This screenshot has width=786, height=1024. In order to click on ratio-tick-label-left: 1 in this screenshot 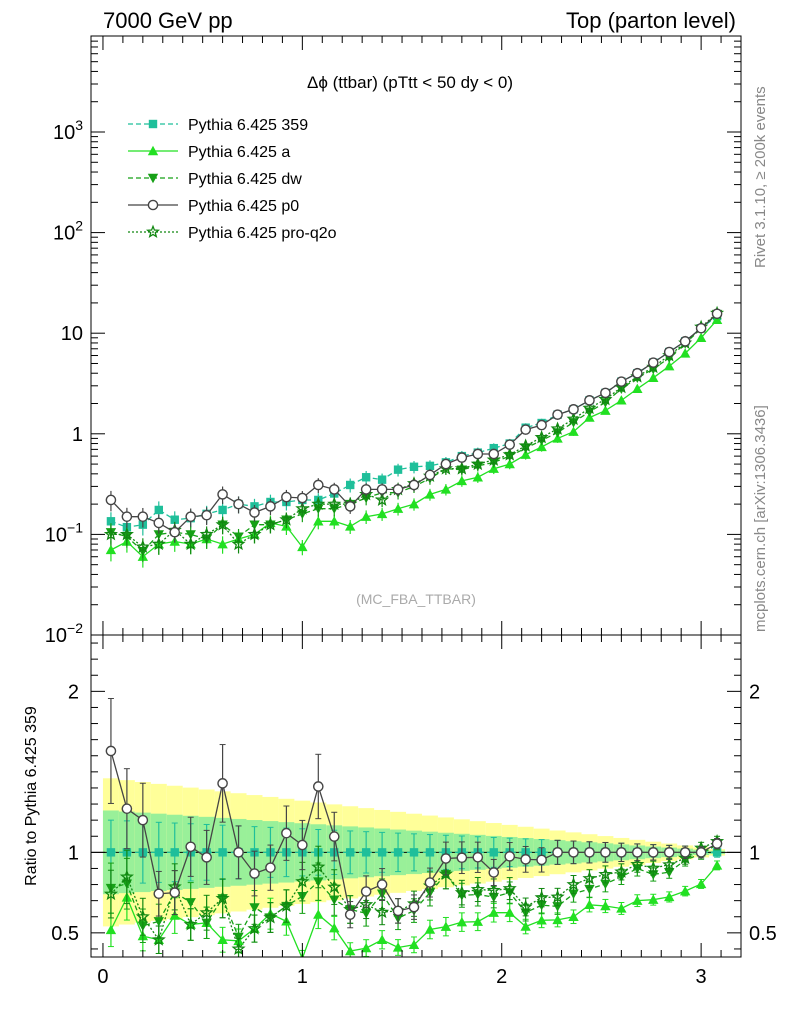, I will do `click(73, 853)`.